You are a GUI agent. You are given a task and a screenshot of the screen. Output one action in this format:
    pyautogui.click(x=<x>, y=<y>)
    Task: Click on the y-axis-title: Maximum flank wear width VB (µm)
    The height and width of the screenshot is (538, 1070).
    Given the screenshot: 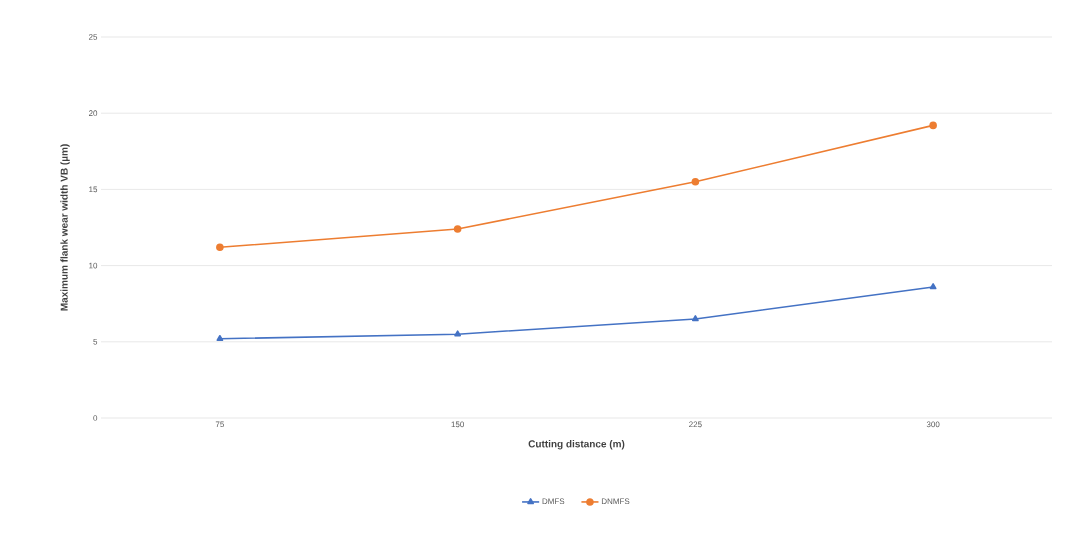 What is the action you would take?
    pyautogui.click(x=65, y=227)
    